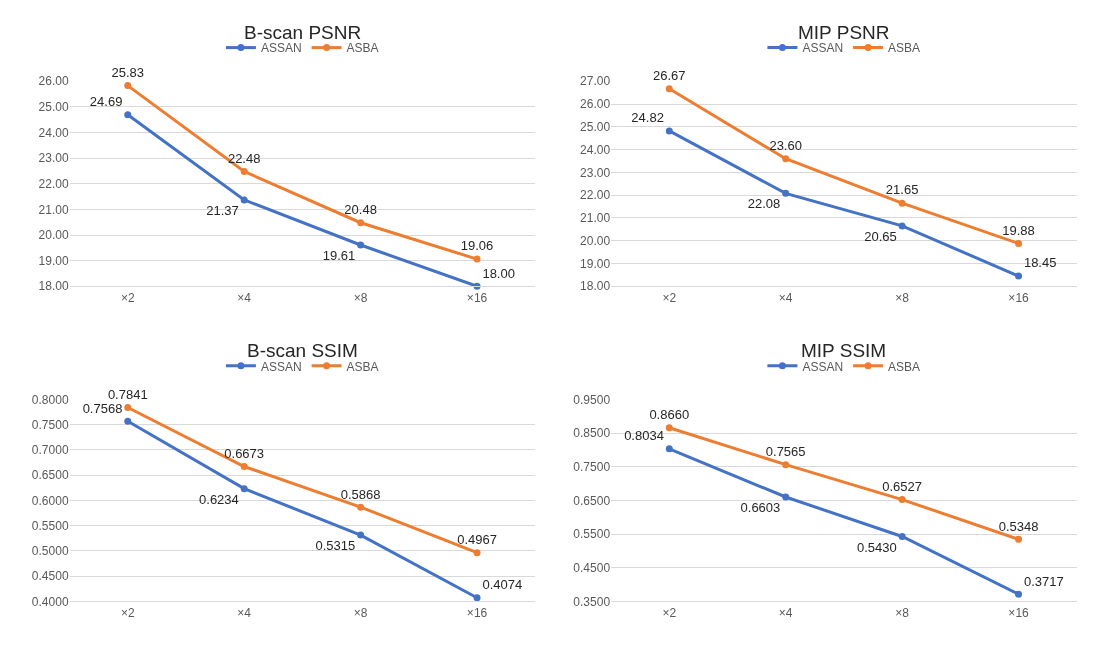 The image size is (1103, 646). What do you see at coordinates (902, 486) in the screenshot?
I see `data-label: 0.6527` at bounding box center [902, 486].